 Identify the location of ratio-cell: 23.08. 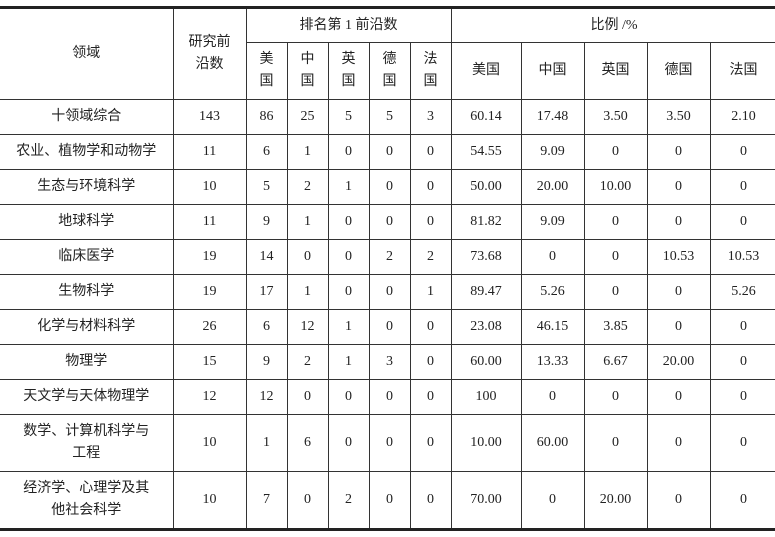
(486, 327).